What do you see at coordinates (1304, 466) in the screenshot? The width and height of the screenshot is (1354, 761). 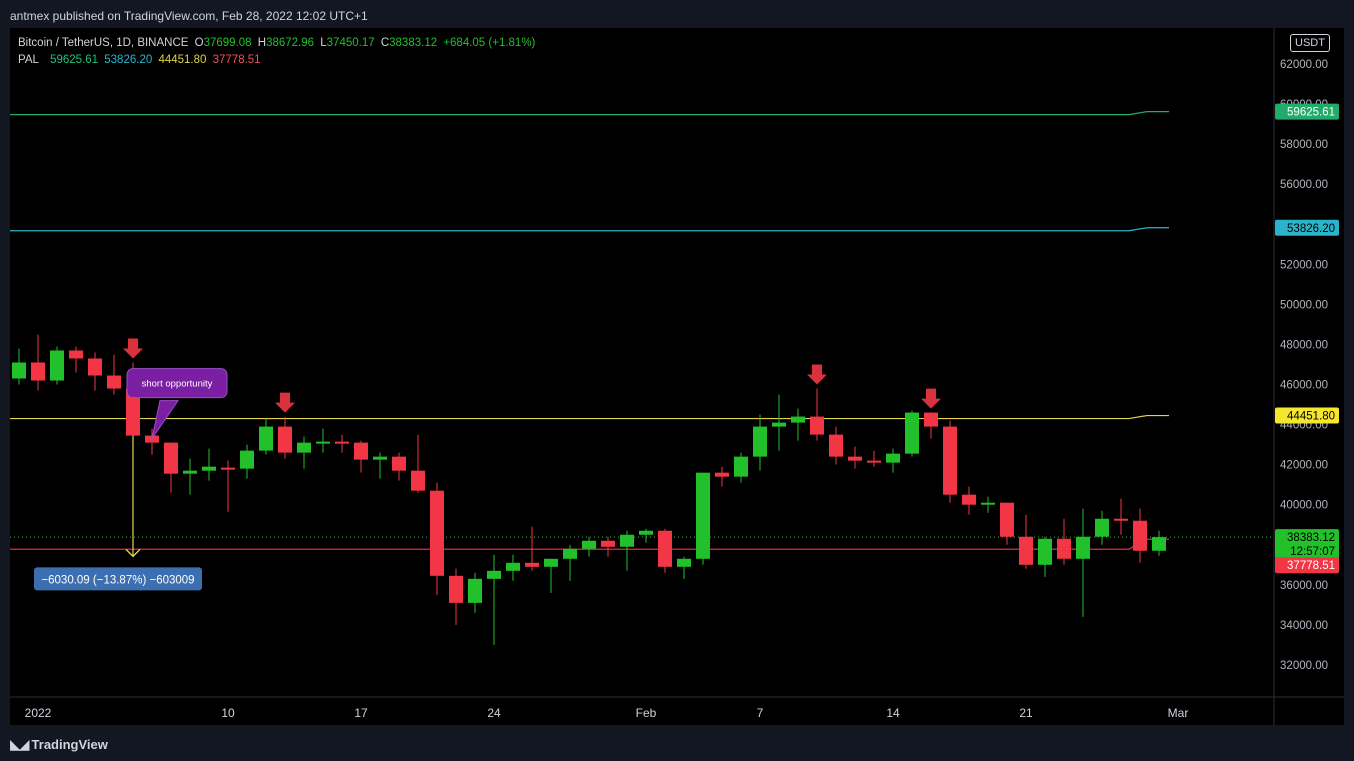 I see `price-tick-label: 42000.00` at bounding box center [1304, 466].